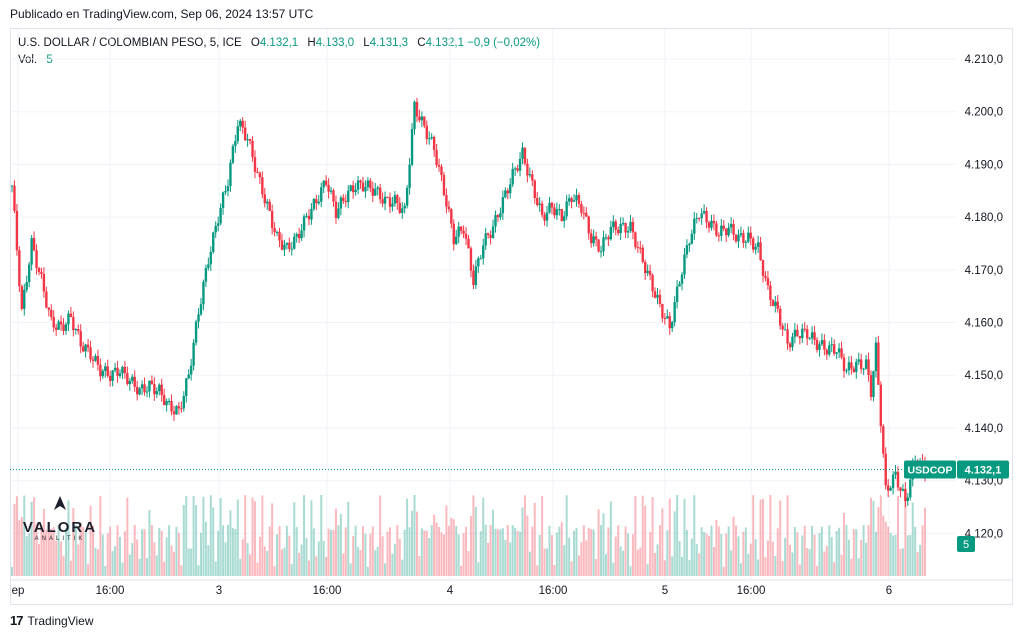 This screenshot has height=639, width=1024. What do you see at coordinates (130, 43) in the screenshot?
I see `symbol-title: U.S. DOLLAR / COLOMBIAN PESO, 5, ICE` at bounding box center [130, 43].